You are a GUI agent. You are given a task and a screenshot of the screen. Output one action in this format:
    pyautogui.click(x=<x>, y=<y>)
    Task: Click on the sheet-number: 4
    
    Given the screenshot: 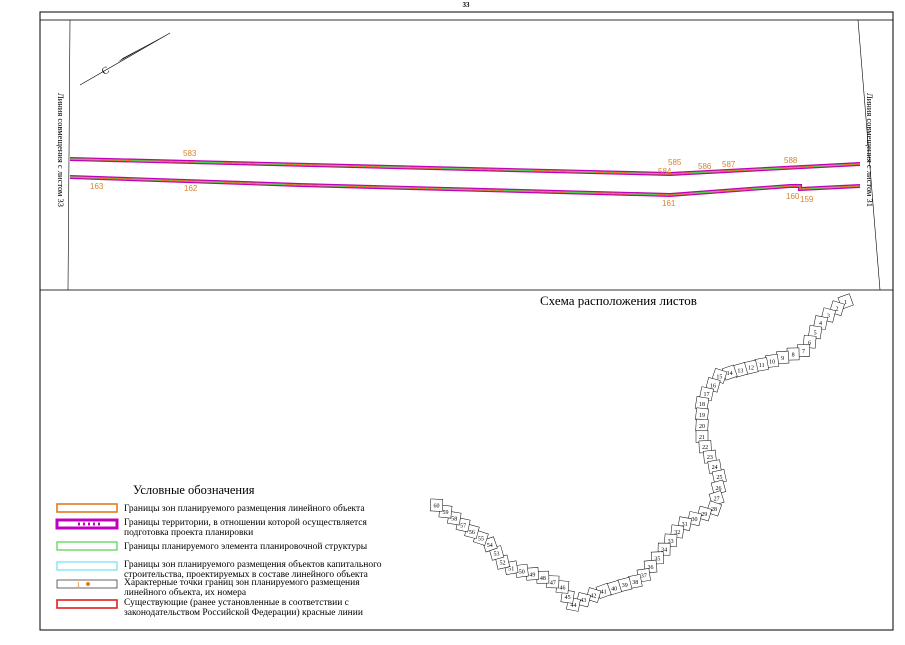 What is the action you would take?
    pyautogui.click(x=820, y=324)
    